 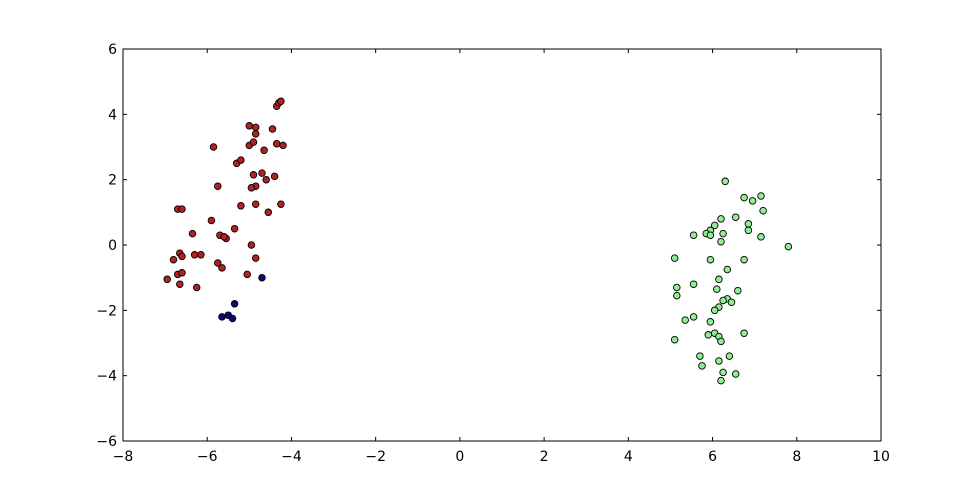 What do you see at coordinates (881, 457) in the screenshot?
I see `x-tick-label: 10` at bounding box center [881, 457].